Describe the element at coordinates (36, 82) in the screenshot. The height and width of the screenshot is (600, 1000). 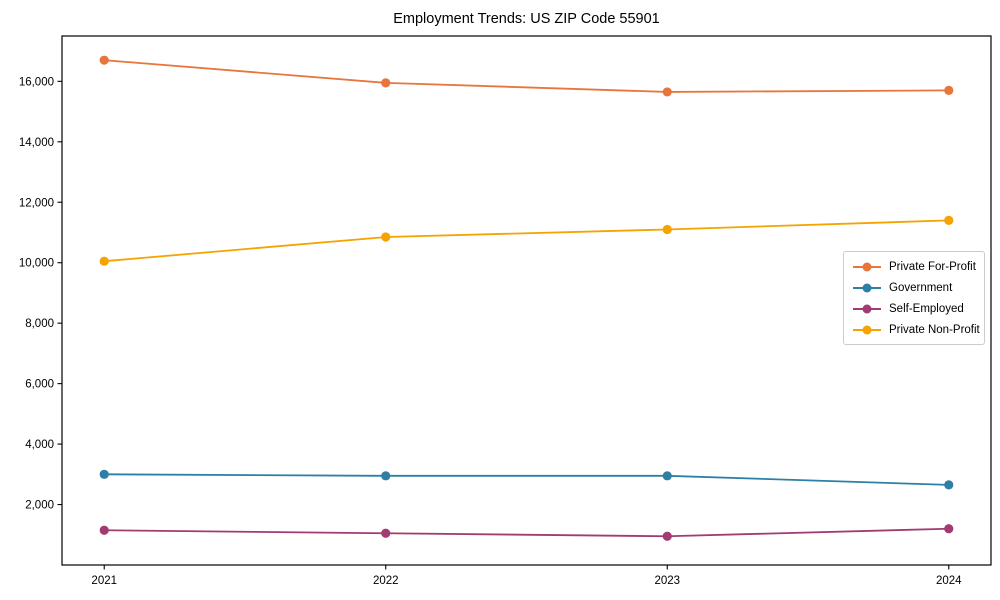
I see `y-tick-label: 16,000` at that location.